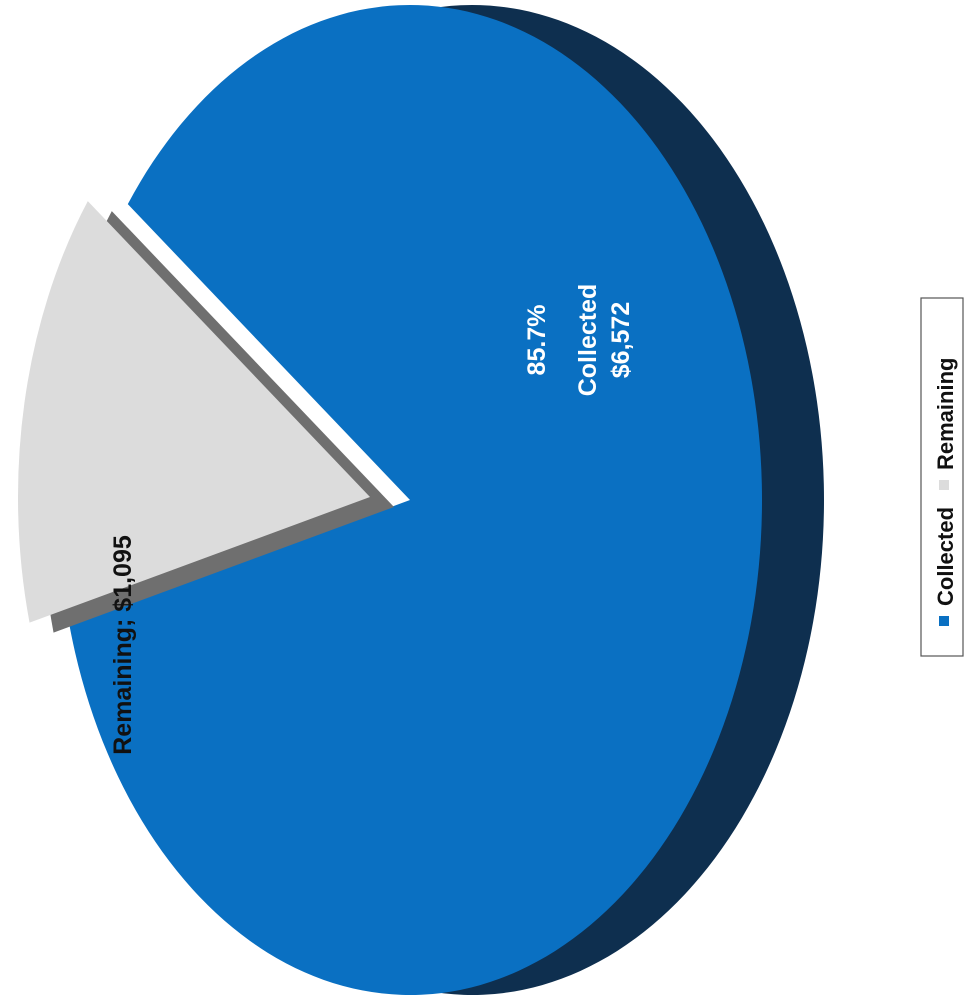 Image resolution: width=966 pixels, height=1008 pixels. Describe the element at coordinates (945, 414) in the screenshot. I see `legend-label-remaining: Remaining` at that location.